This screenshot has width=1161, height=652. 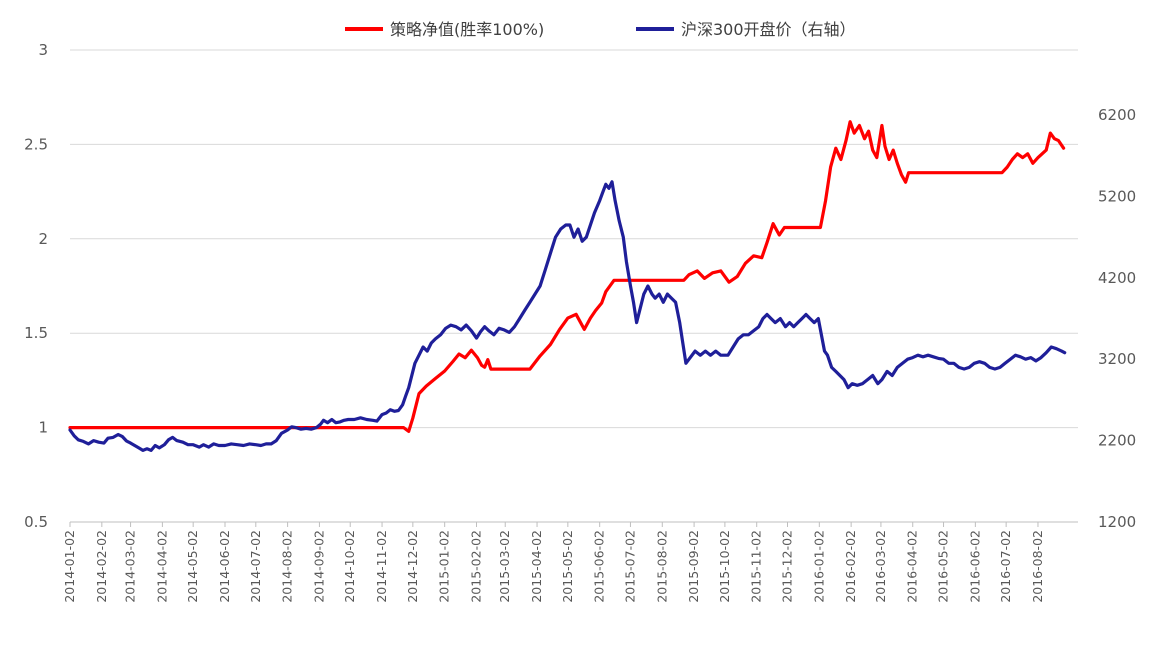 I want to click on x-tick-label: 2014-10-02, so click(x=349, y=566).